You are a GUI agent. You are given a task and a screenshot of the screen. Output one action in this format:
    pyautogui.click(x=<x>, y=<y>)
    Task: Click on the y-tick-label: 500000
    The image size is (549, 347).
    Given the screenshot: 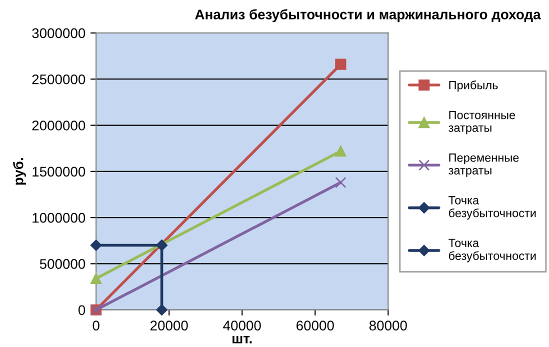 What is the action you would take?
    pyautogui.click(x=63, y=264)
    